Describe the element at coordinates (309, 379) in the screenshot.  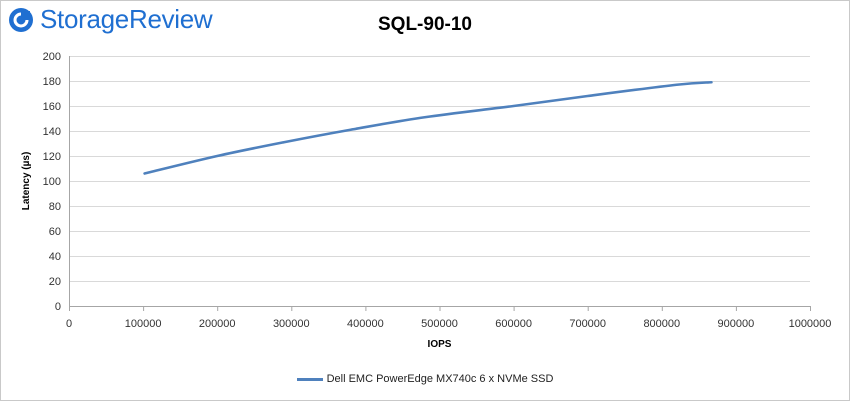
I see `legend-swatch` at that location.